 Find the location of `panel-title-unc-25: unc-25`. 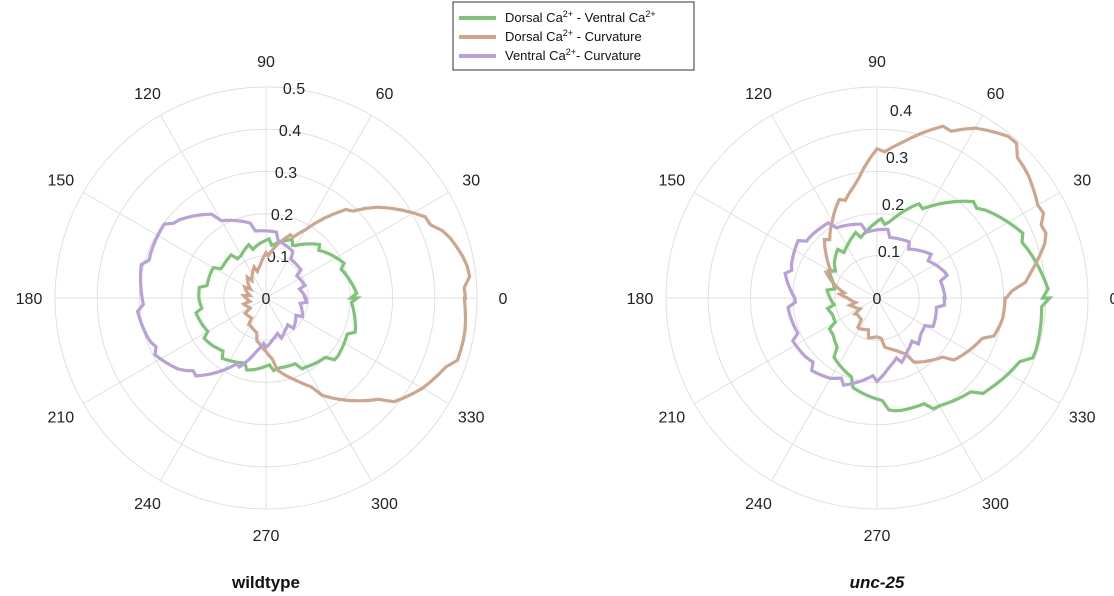

panel-title-unc-25: unc-25 is located at coordinates (877, 582).